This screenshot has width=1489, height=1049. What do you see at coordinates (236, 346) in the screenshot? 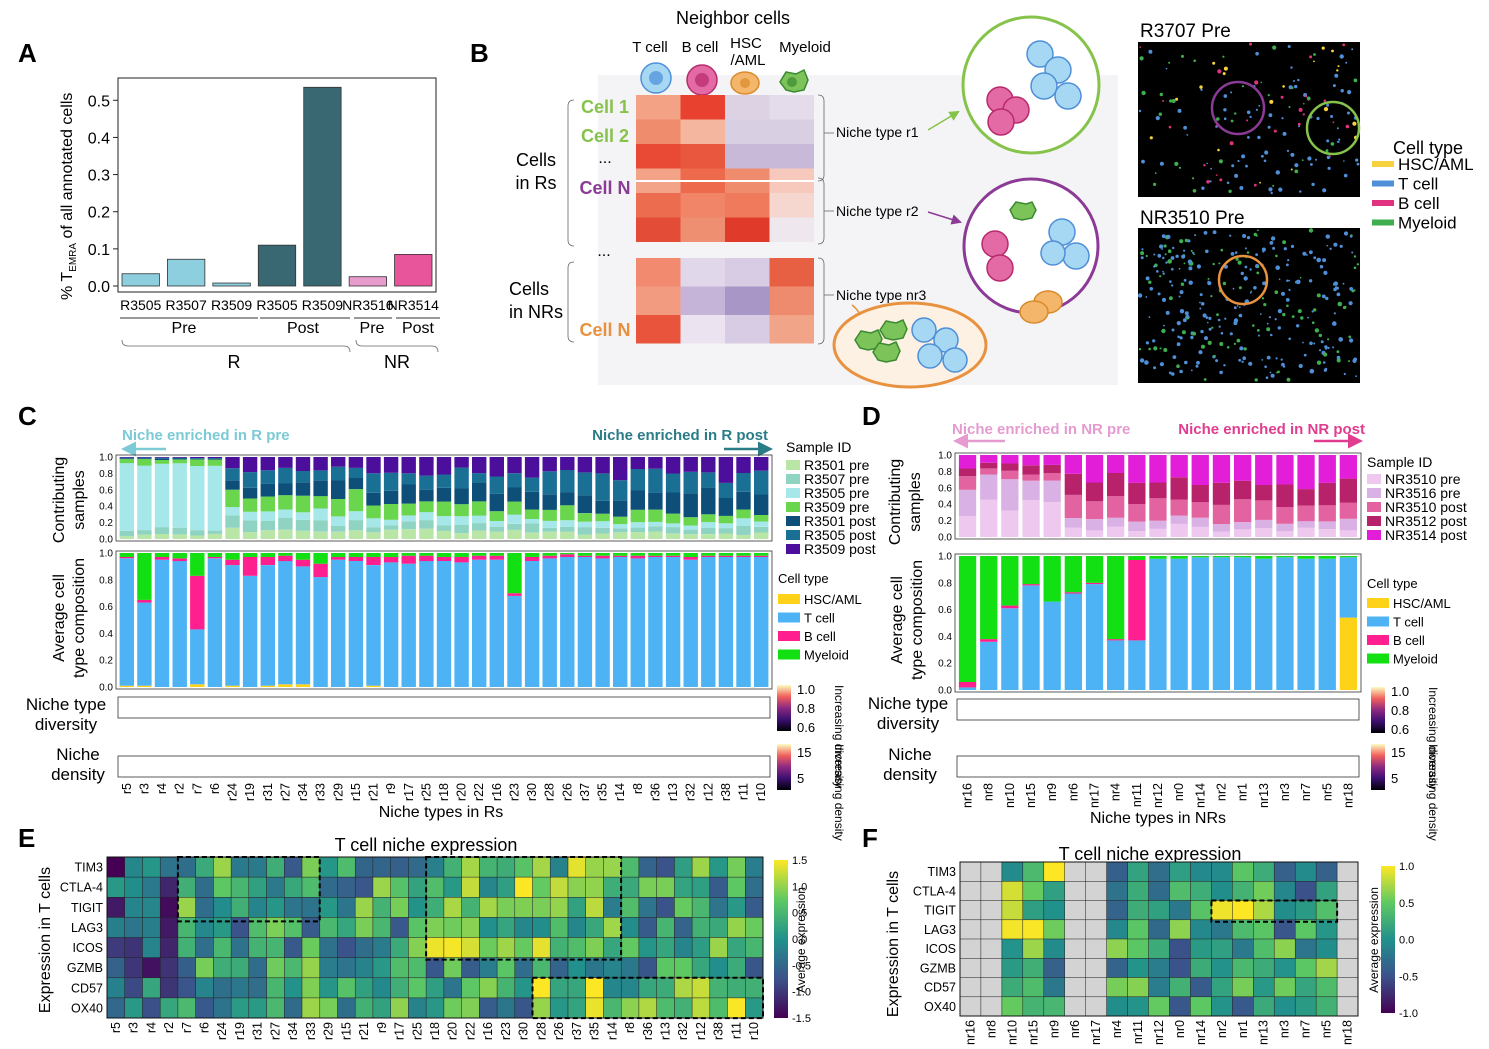
I see `bracket-r` at bounding box center [236, 346].